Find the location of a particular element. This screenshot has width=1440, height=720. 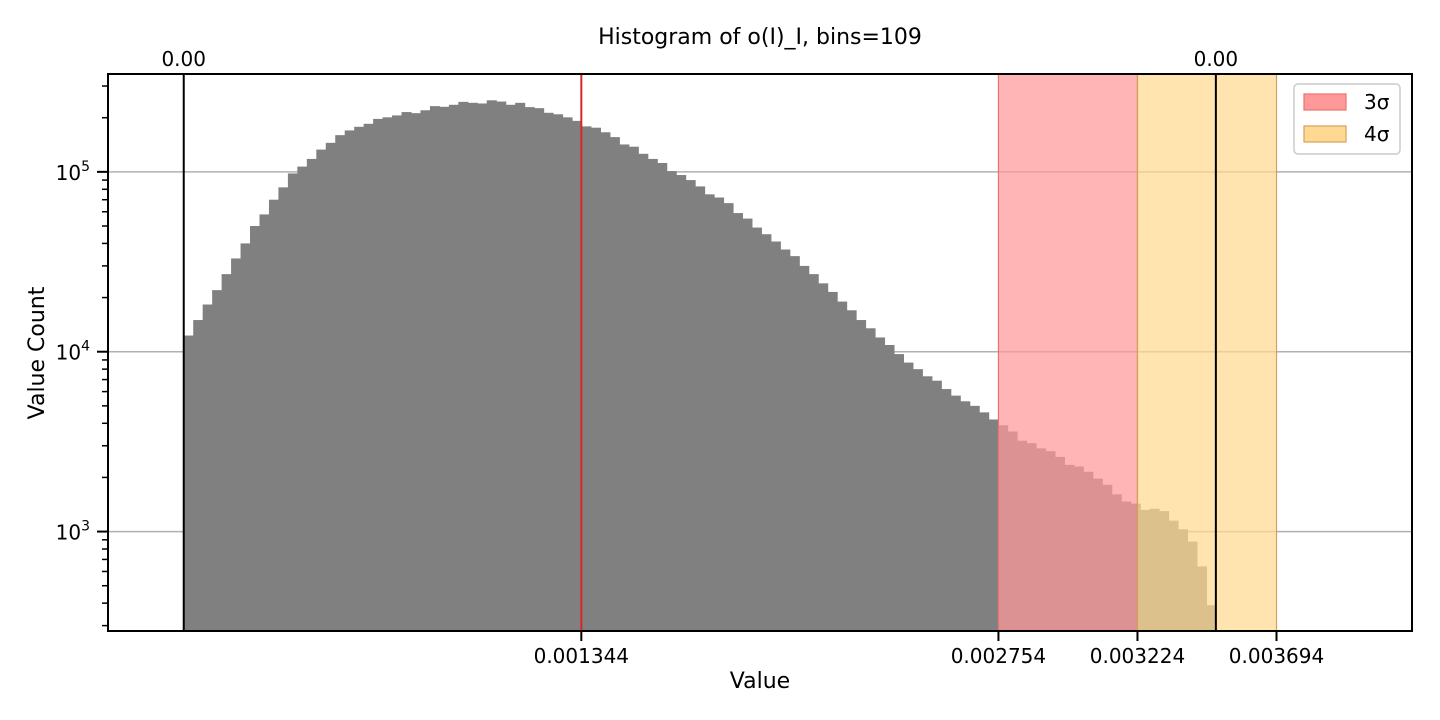

y-tick-label-0: 10³ is located at coordinates (73, 532).